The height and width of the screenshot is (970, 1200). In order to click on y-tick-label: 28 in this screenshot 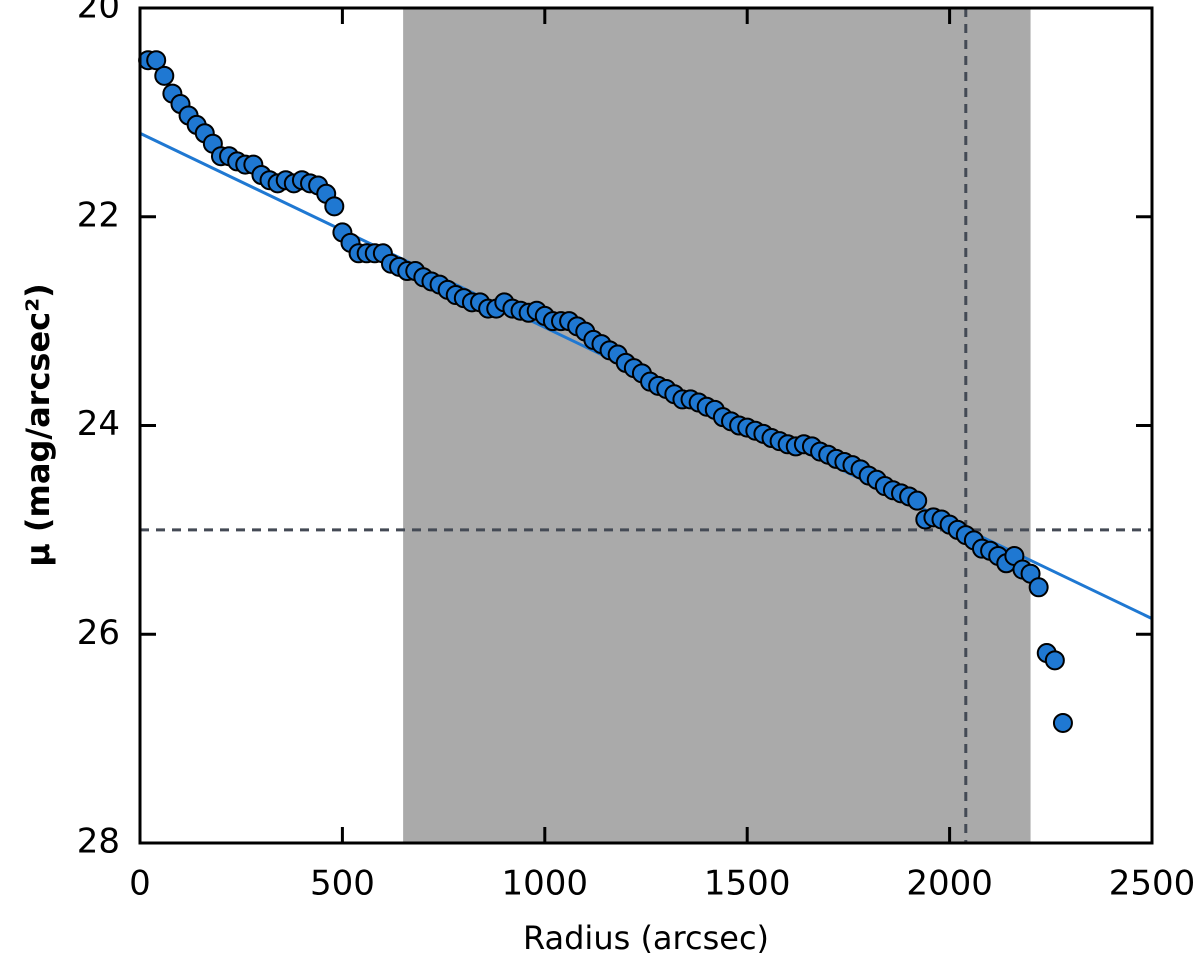, I will do `click(98, 842)`.